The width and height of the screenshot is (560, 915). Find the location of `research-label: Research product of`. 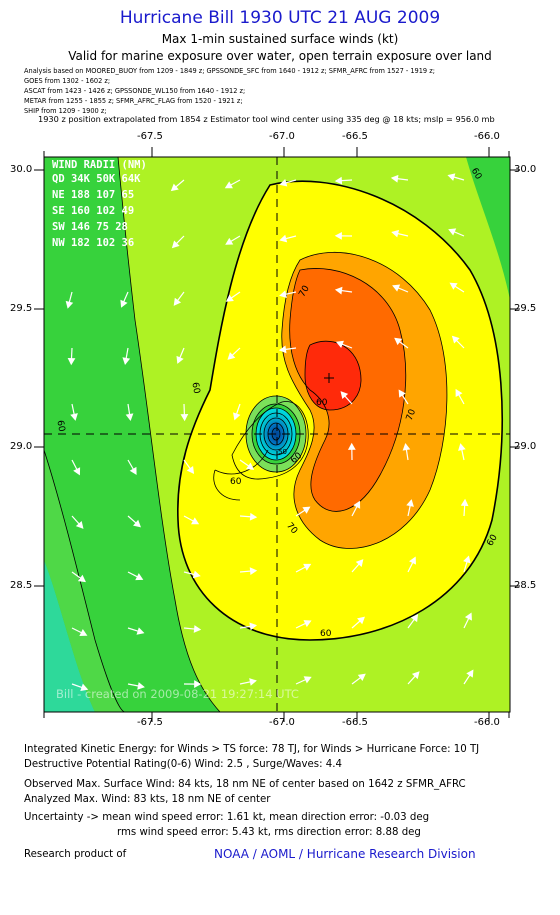

research-label: Research product of is located at coordinates (75, 854).